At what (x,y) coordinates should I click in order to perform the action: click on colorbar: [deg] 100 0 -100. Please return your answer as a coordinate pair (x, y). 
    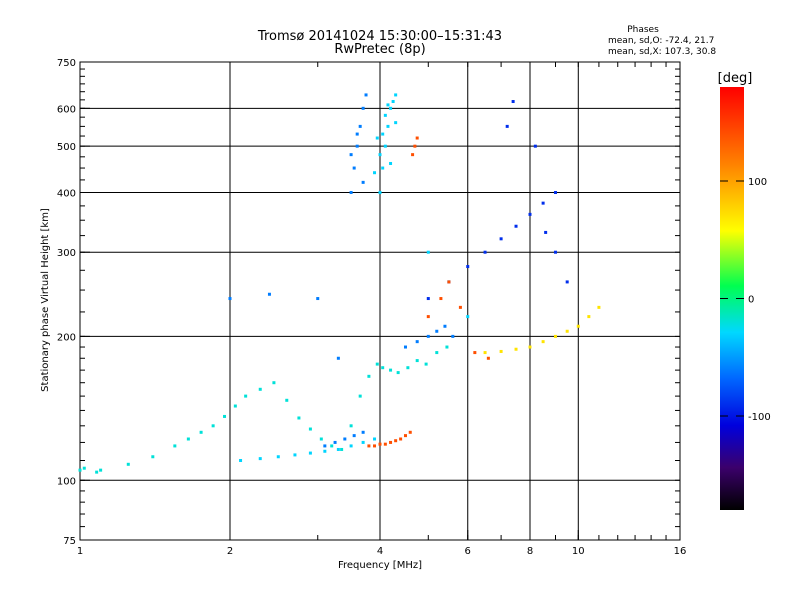
    Looking at the image, I should click on (744, 290).